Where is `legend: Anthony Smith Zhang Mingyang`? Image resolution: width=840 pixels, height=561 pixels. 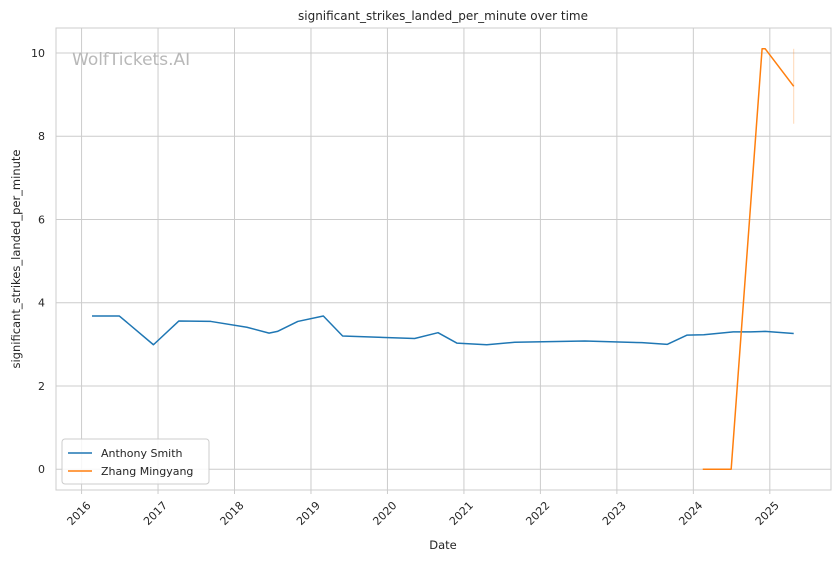
legend: Anthony Smith Zhang Mingyang is located at coordinates (135, 461).